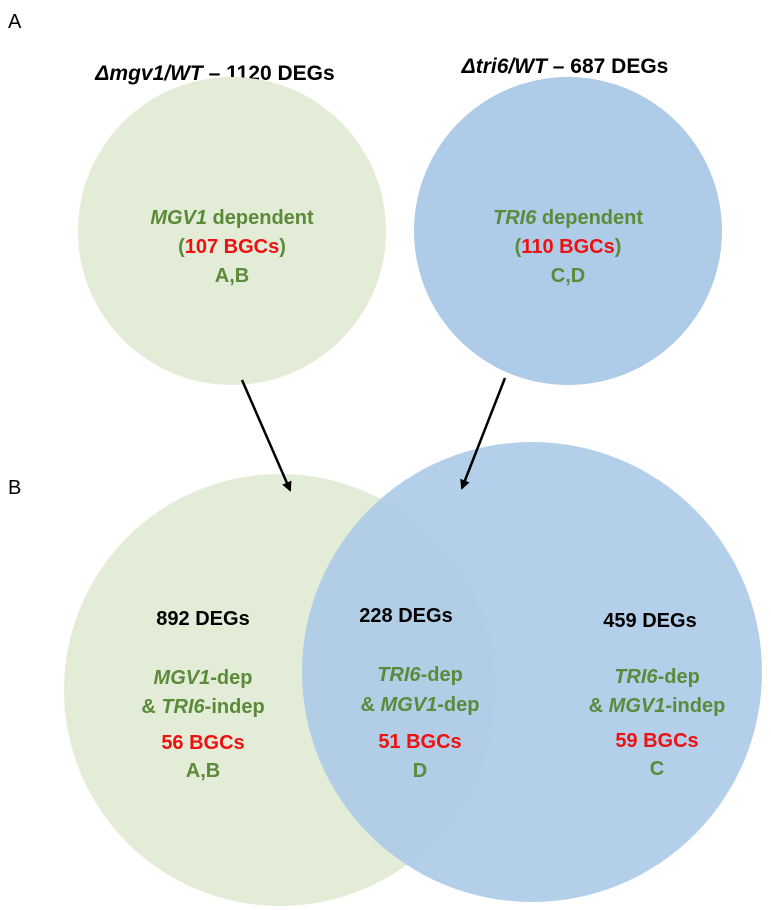 This screenshot has width=771, height=910. What do you see at coordinates (458, 705) in the screenshot?
I see `middle-region-suffix2: -dep` at bounding box center [458, 705].